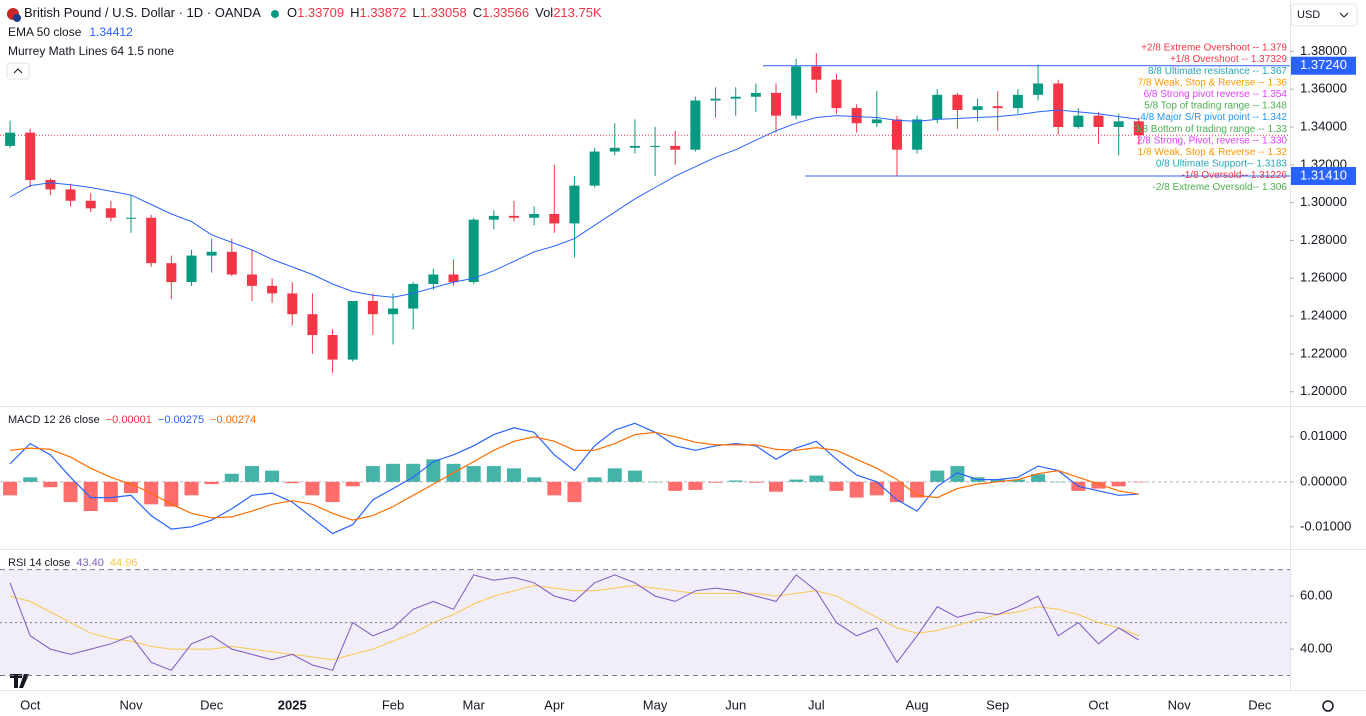  I want to click on x-tick-label: Sep, so click(997, 704).